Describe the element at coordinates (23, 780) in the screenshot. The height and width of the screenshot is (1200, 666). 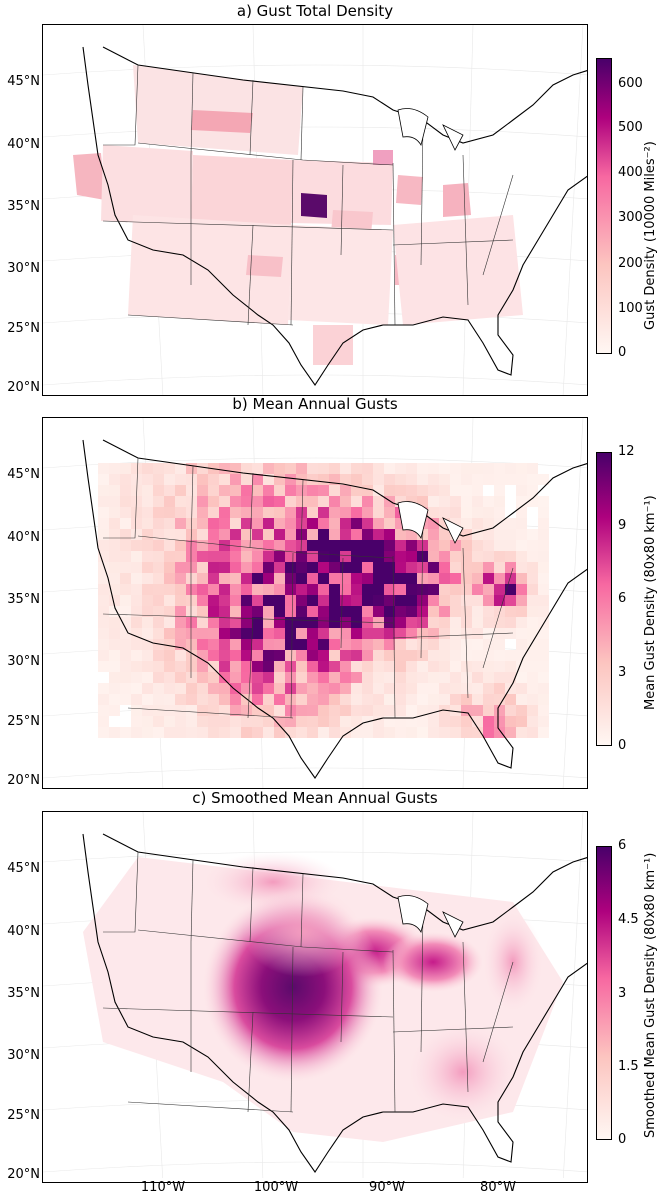
I see `lat-tick: 20°N` at that location.